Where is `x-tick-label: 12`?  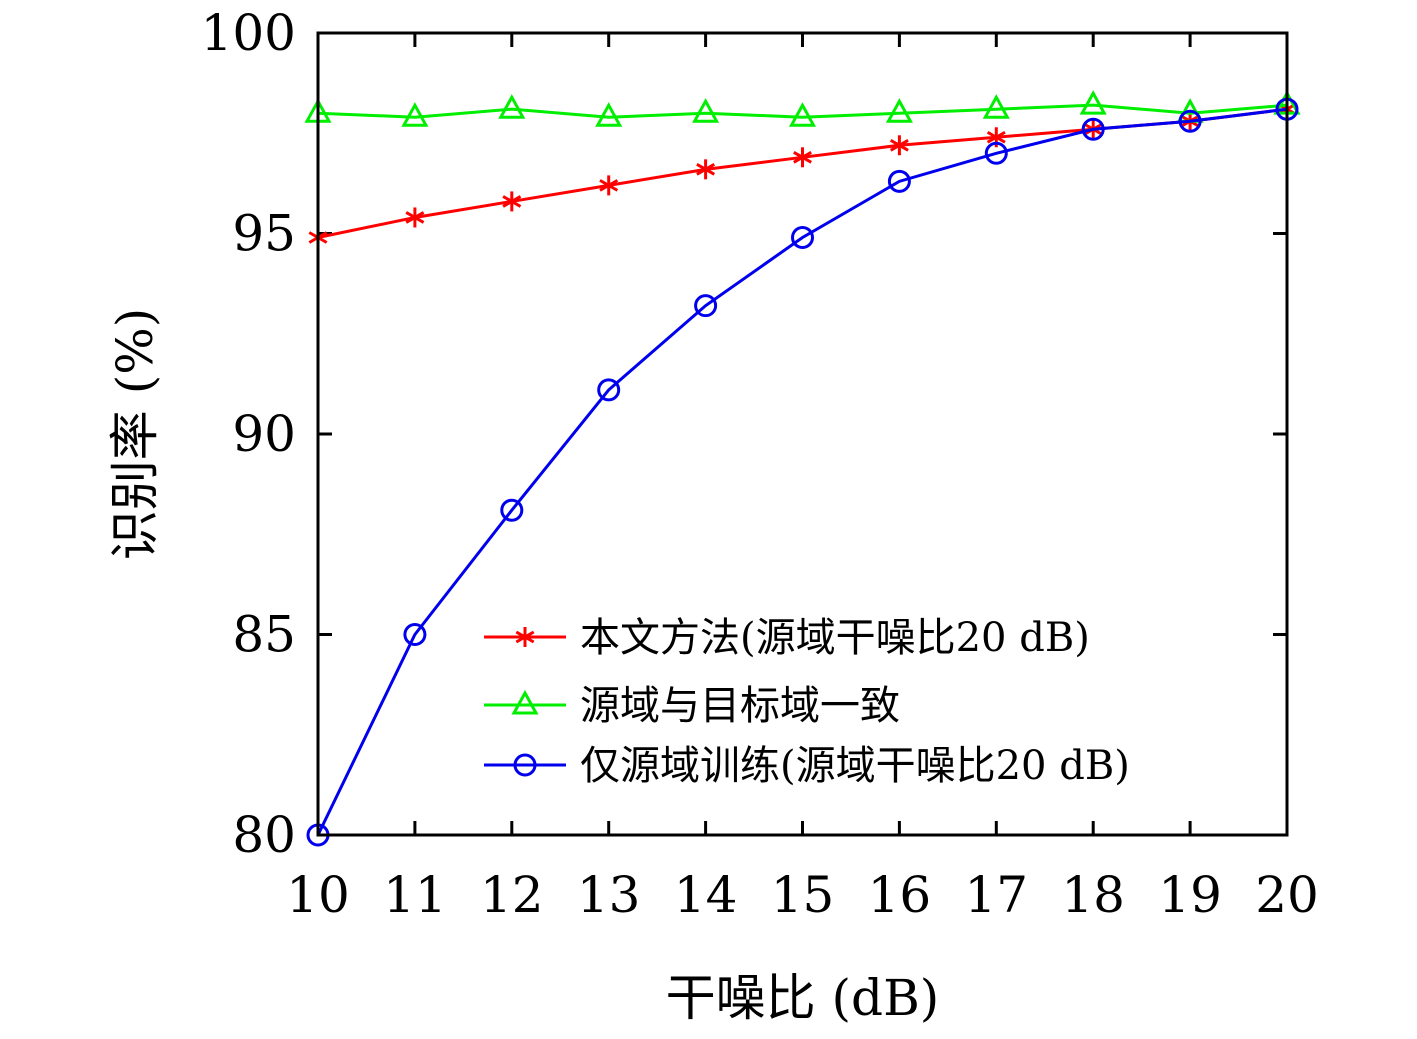 x-tick-label: 12 is located at coordinates (512, 895).